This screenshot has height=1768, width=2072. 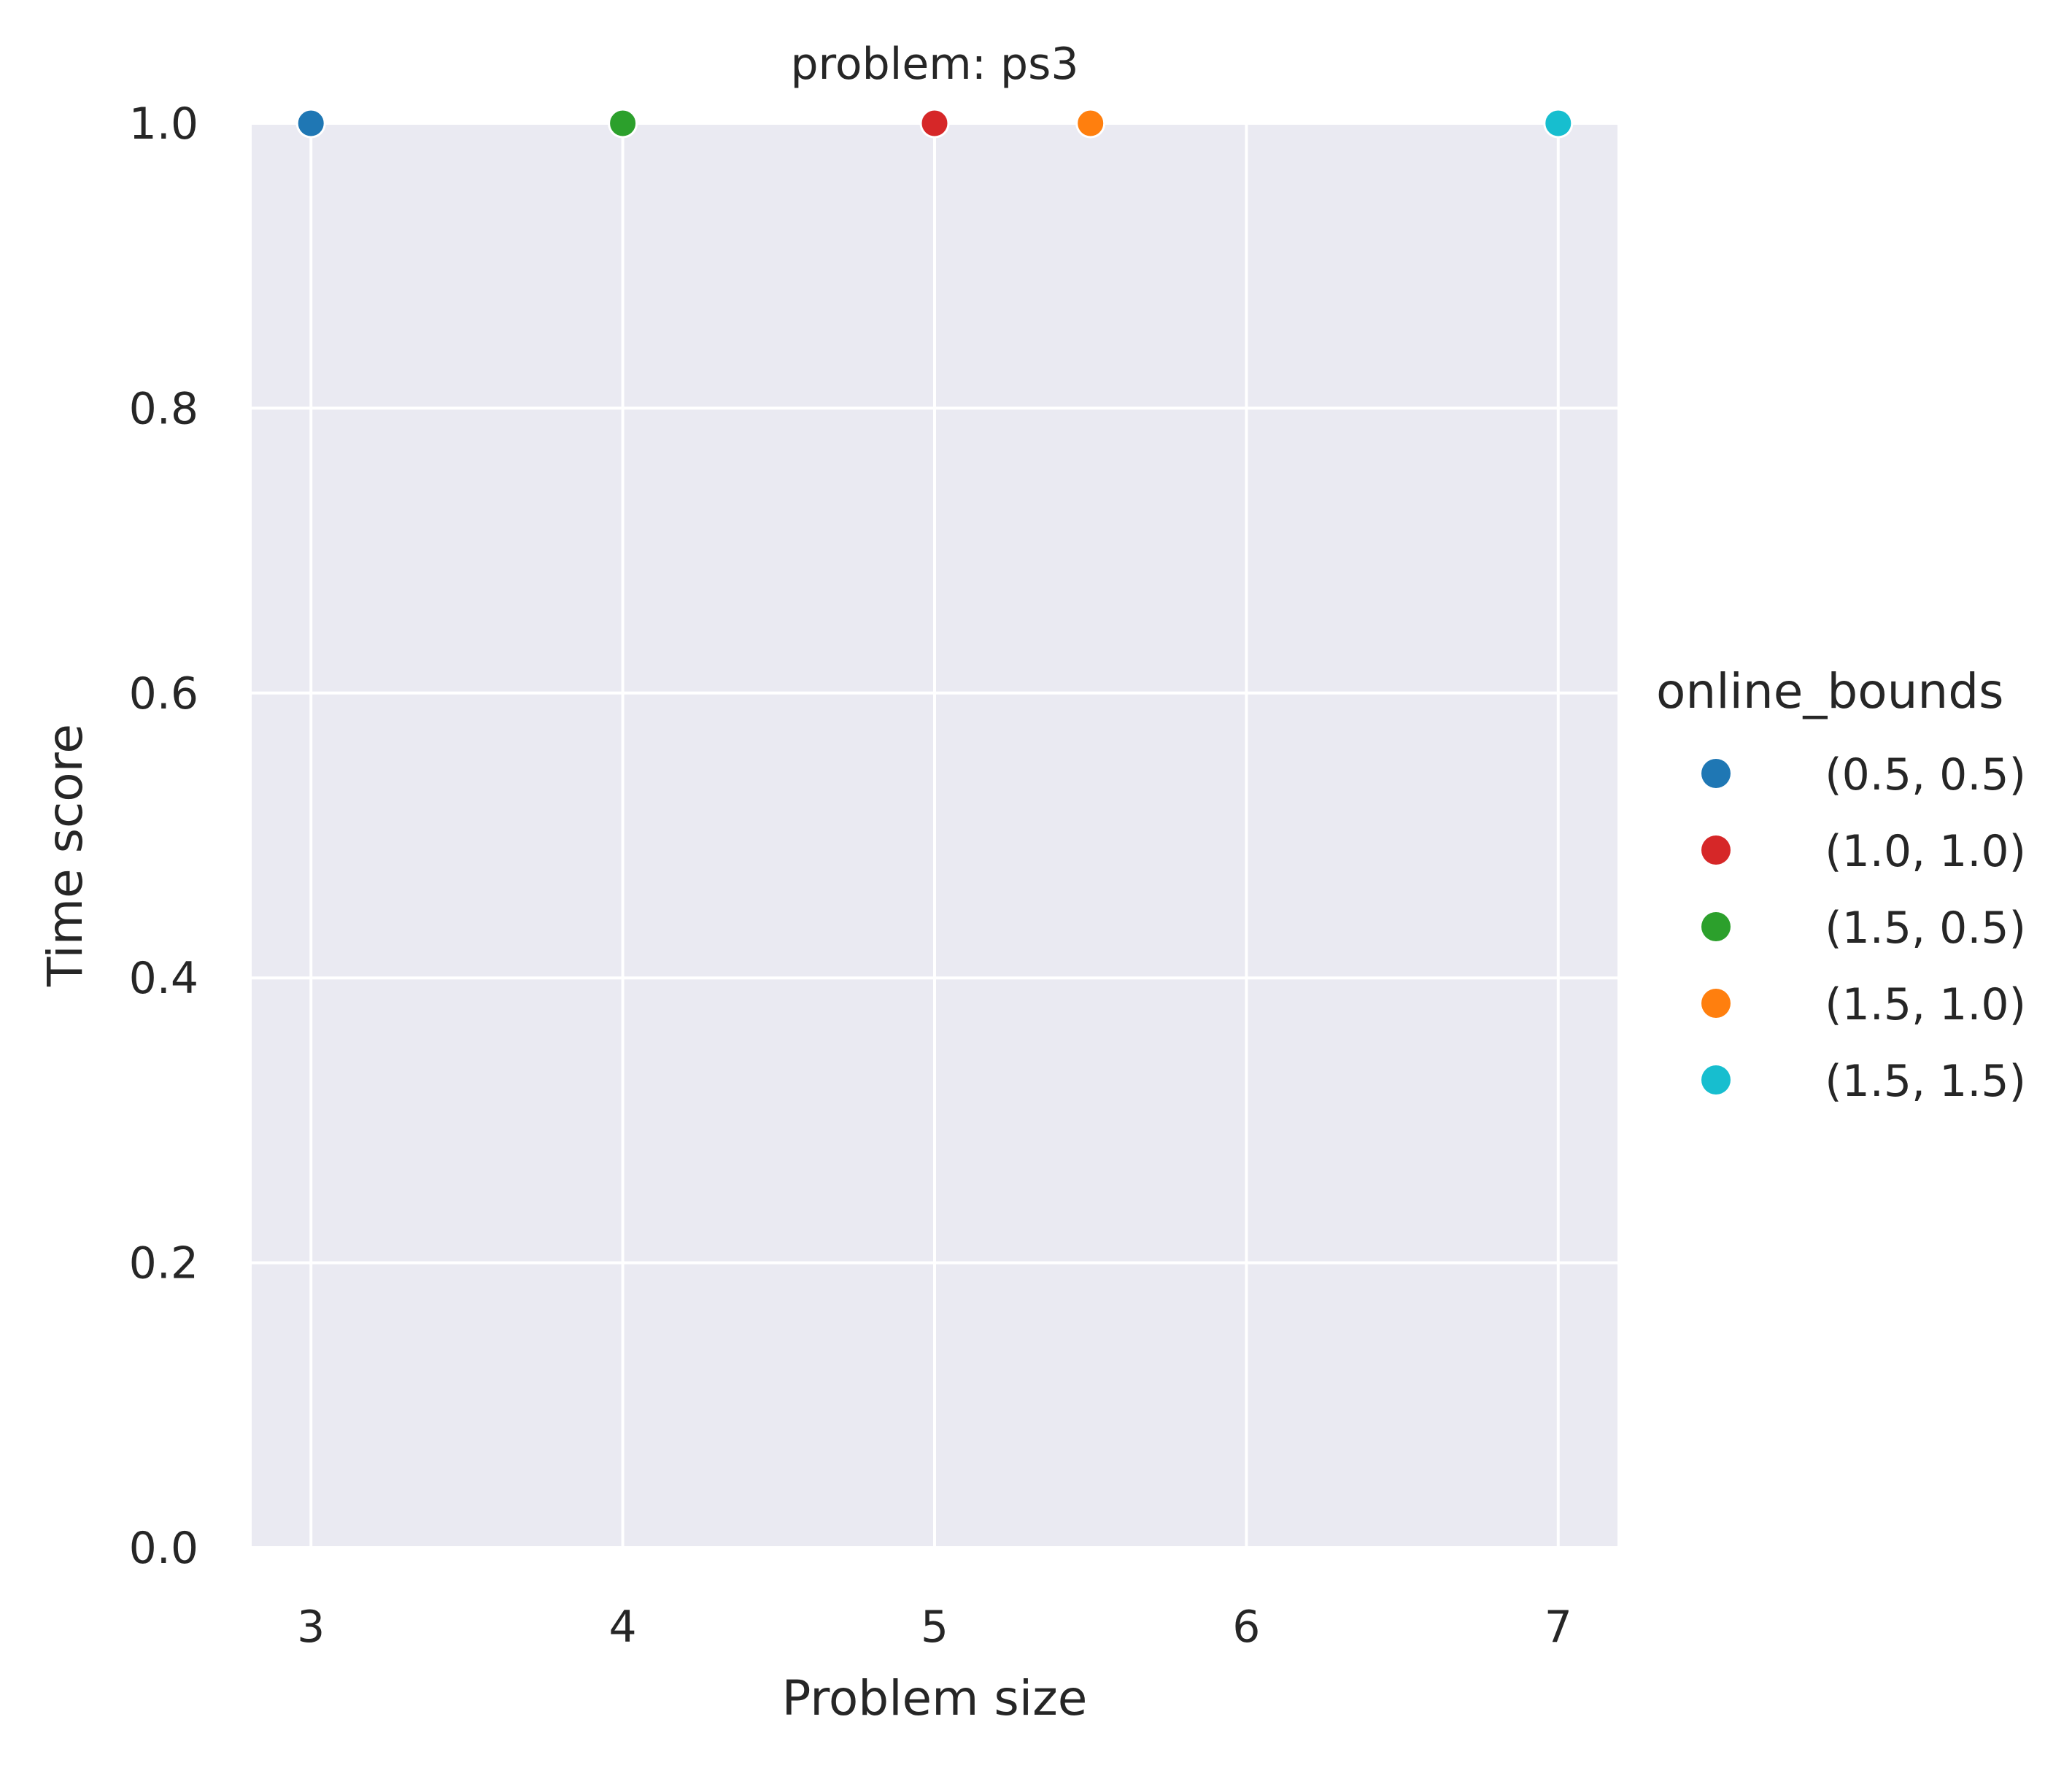 I want to click on y-tick-labels: 0.0 0.2 0.4 0.6 0.8 1.0, so click(x=163, y=836).